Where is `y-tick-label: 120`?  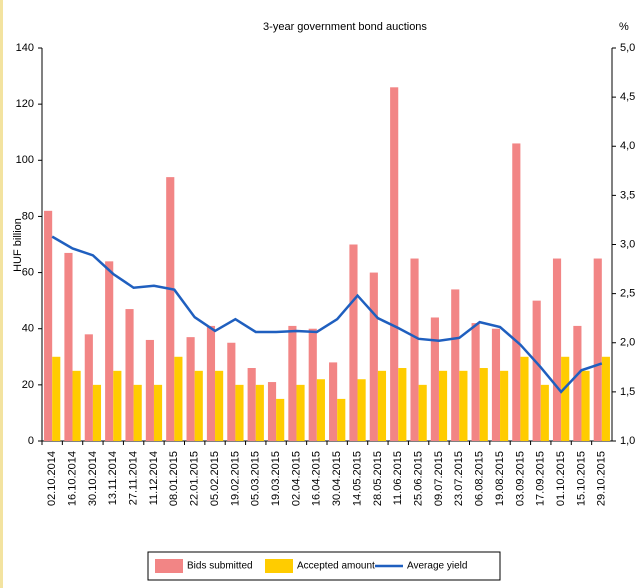
y-tick-label: 120 is located at coordinates (25, 104).